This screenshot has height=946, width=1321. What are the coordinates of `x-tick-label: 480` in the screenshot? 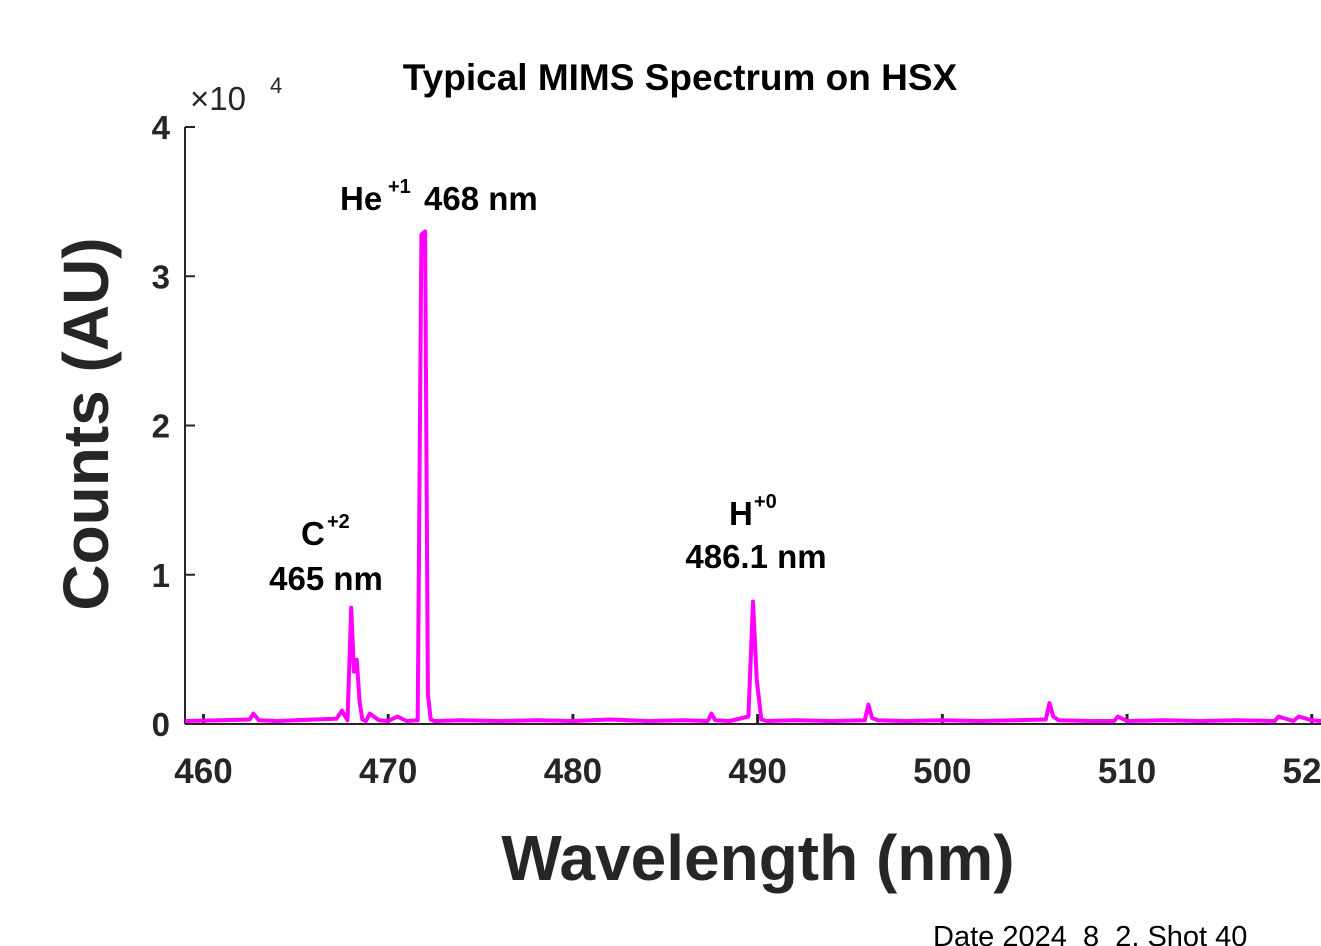 It's located at (573, 771).